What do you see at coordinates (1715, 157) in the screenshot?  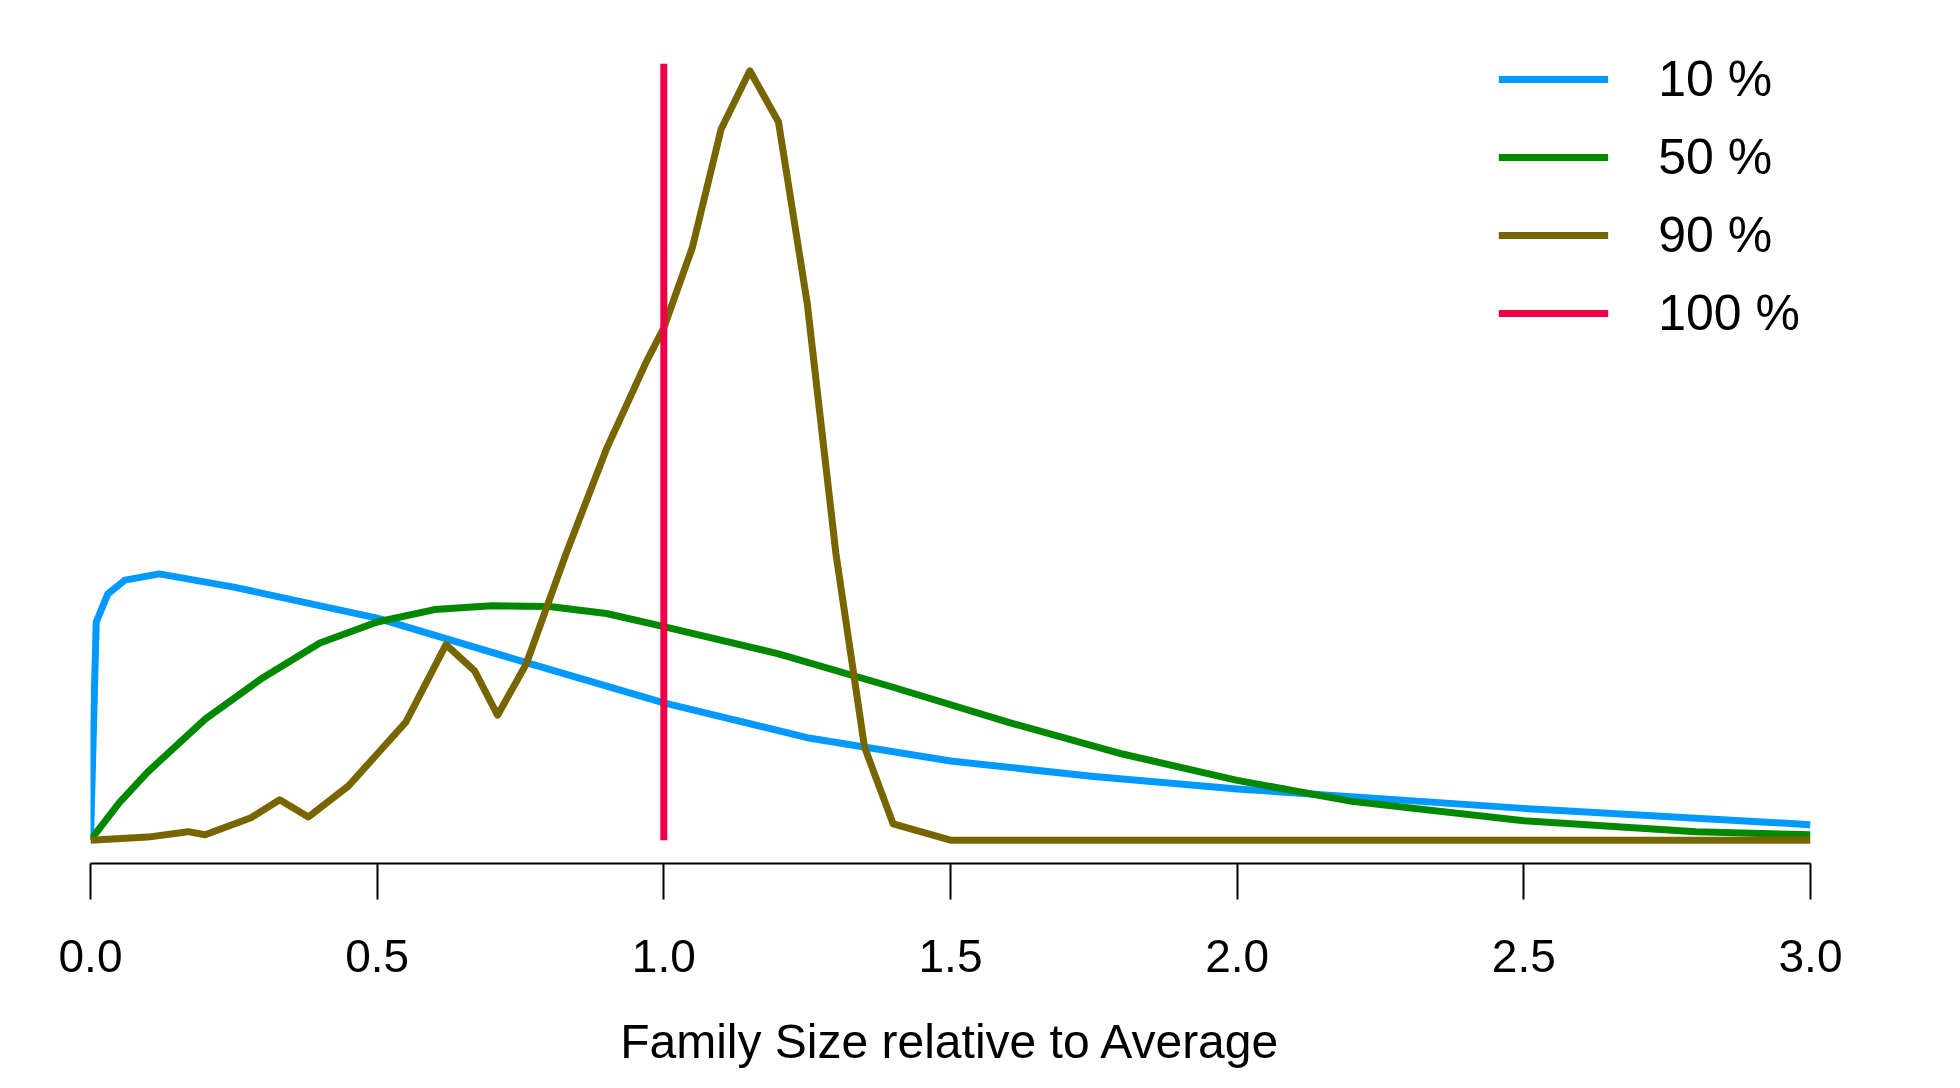 I see `legend-label: 50 %` at bounding box center [1715, 157].